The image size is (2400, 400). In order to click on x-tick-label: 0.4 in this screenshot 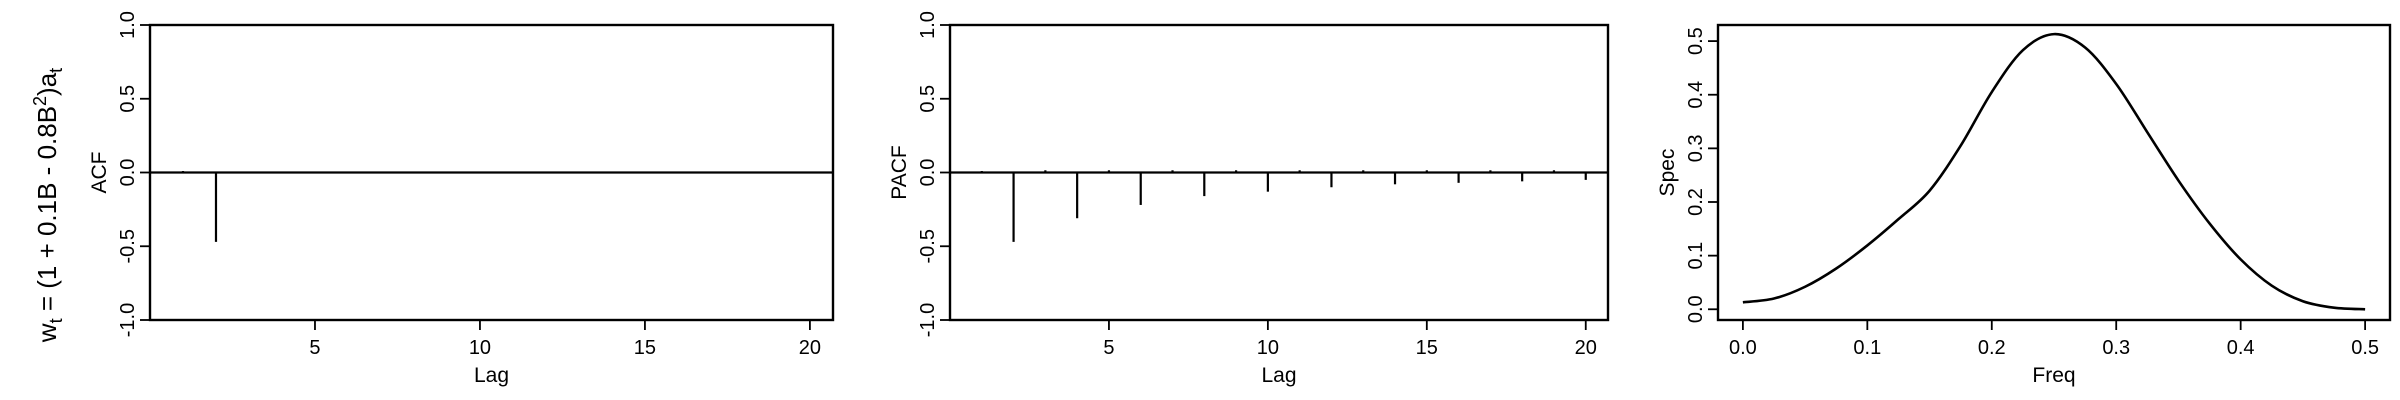, I will do `click(2241, 348)`.